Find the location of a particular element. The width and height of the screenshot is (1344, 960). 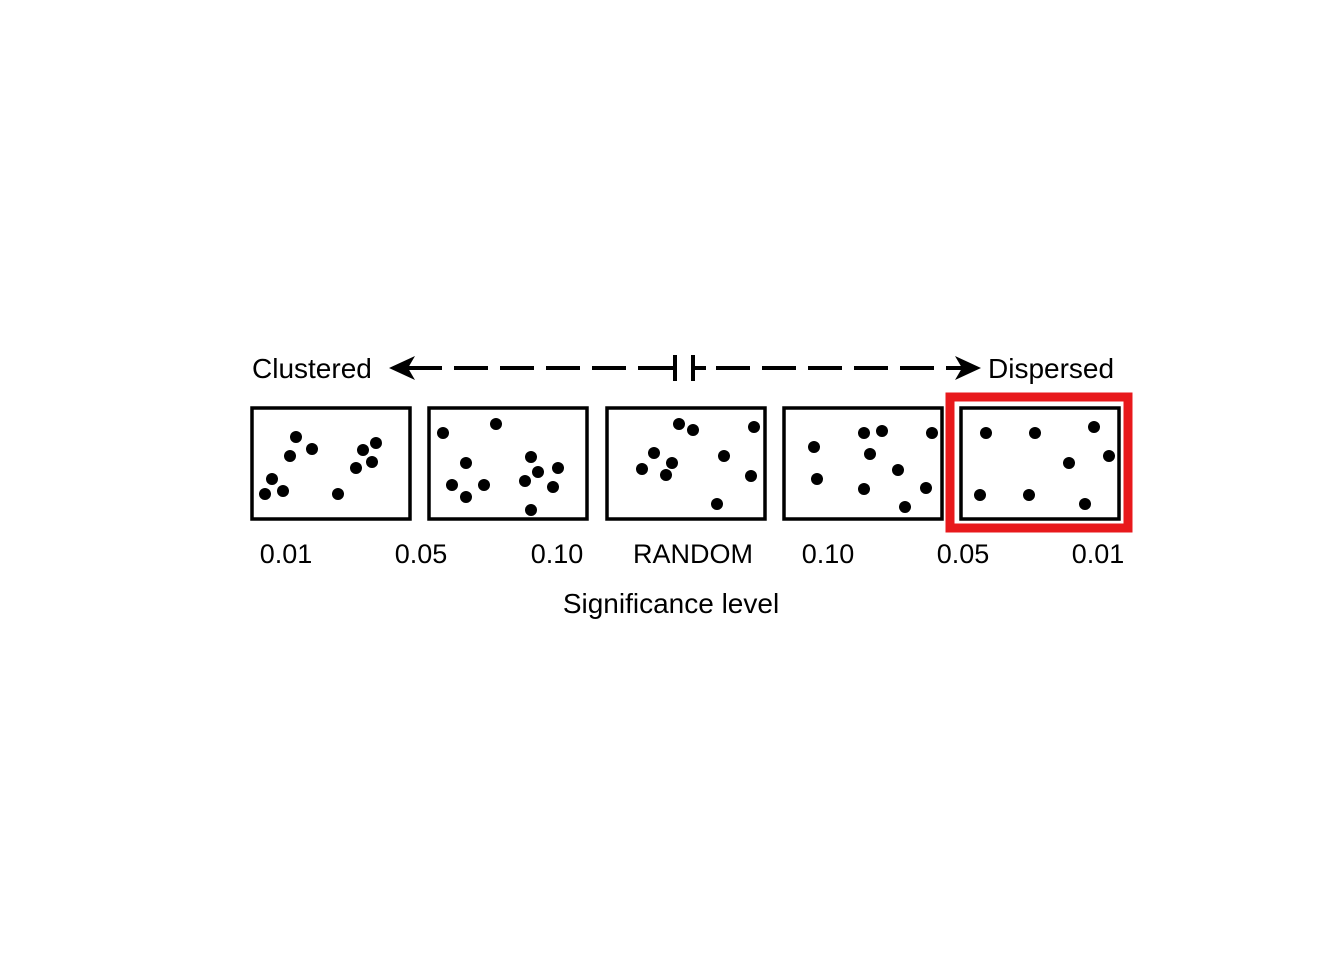

tick-label-random: RANDOM is located at coordinates (693, 554).